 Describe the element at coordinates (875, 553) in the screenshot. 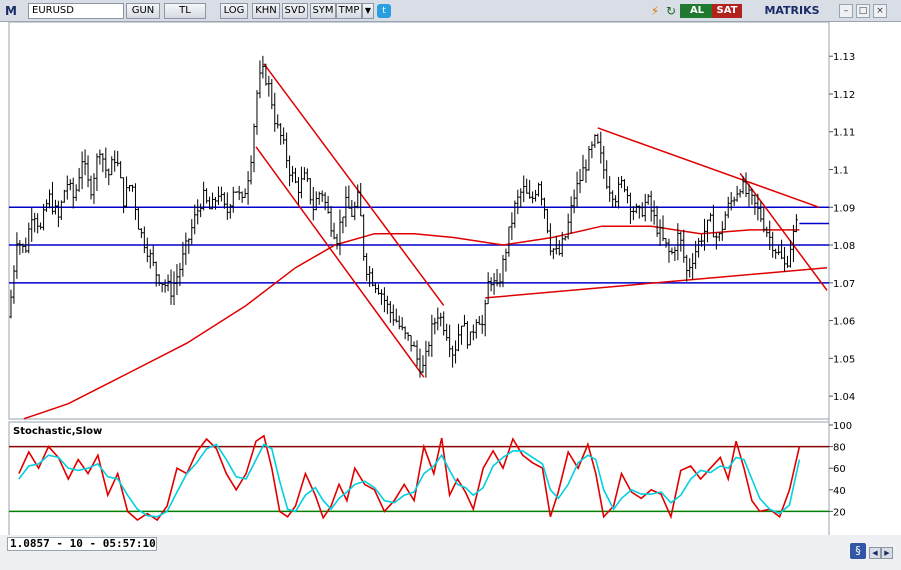

I see `scroll-left-icon: ◀` at that location.